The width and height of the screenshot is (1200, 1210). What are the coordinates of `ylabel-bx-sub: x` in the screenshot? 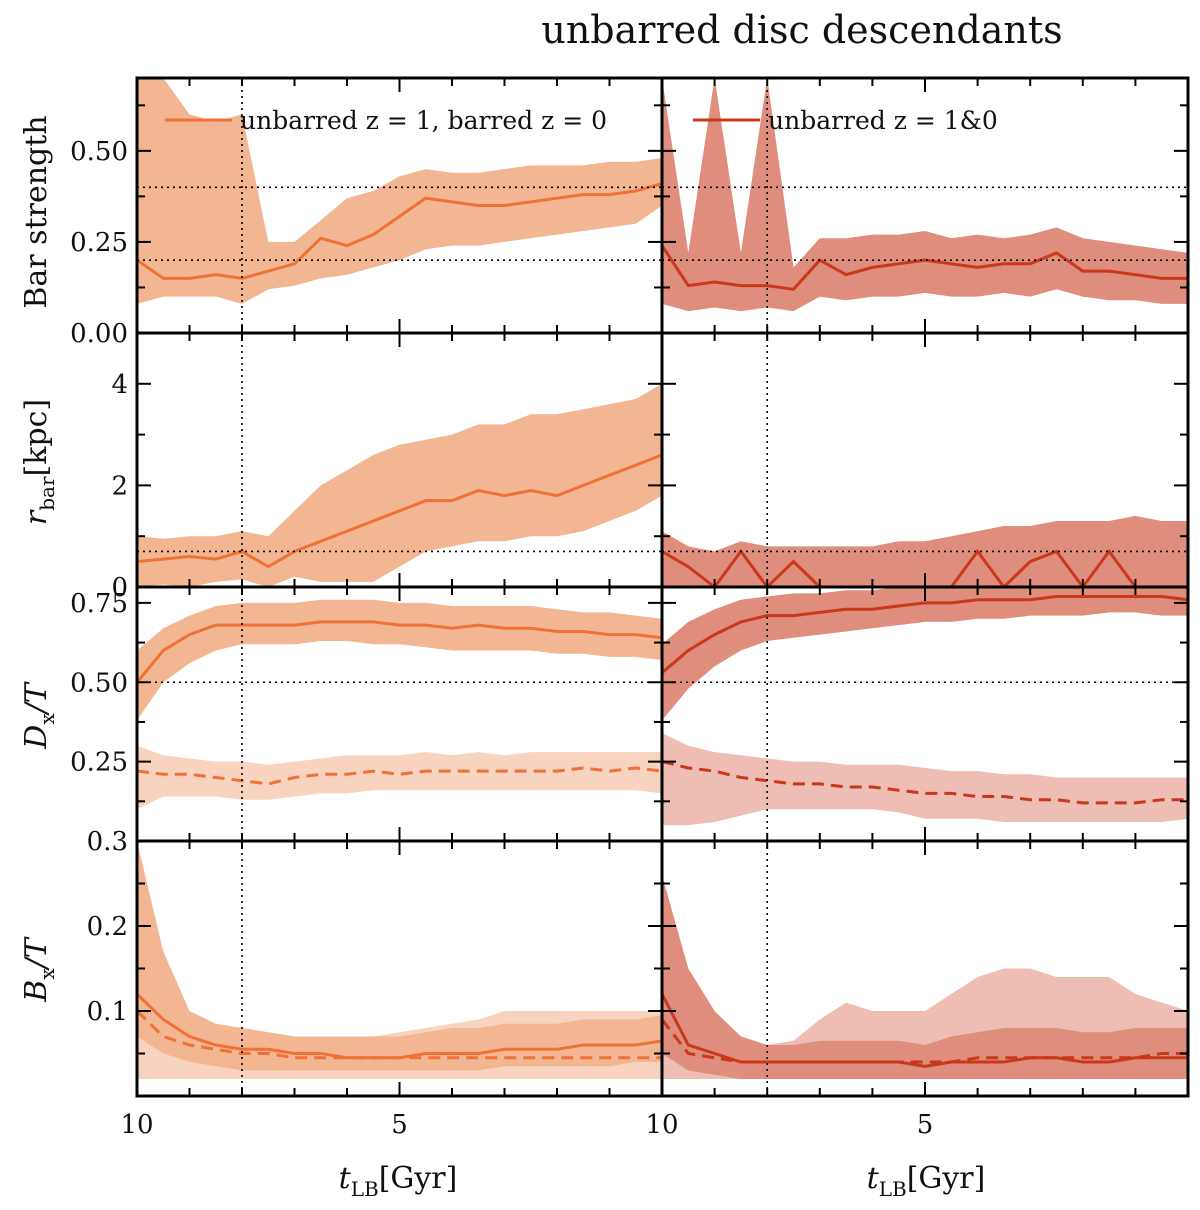 It's located at (47, 974).